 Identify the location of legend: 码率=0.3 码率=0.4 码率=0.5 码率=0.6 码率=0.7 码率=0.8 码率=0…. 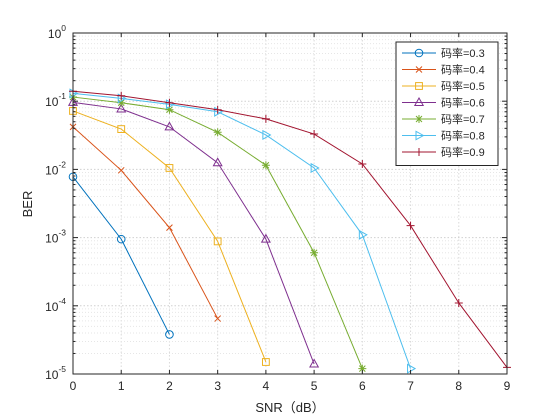
(447, 103).